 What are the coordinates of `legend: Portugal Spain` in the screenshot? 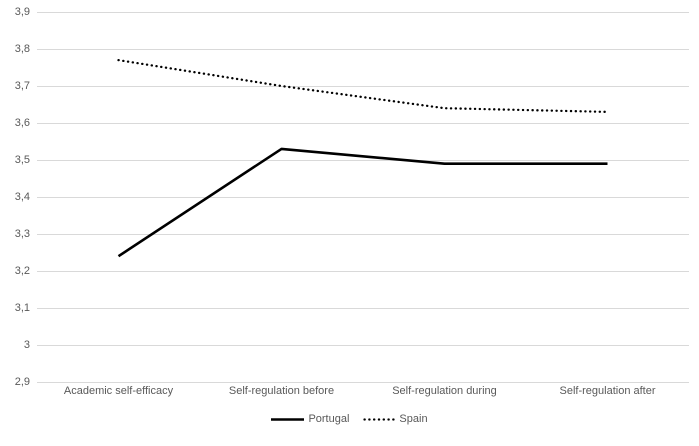 It's located at (349, 419).